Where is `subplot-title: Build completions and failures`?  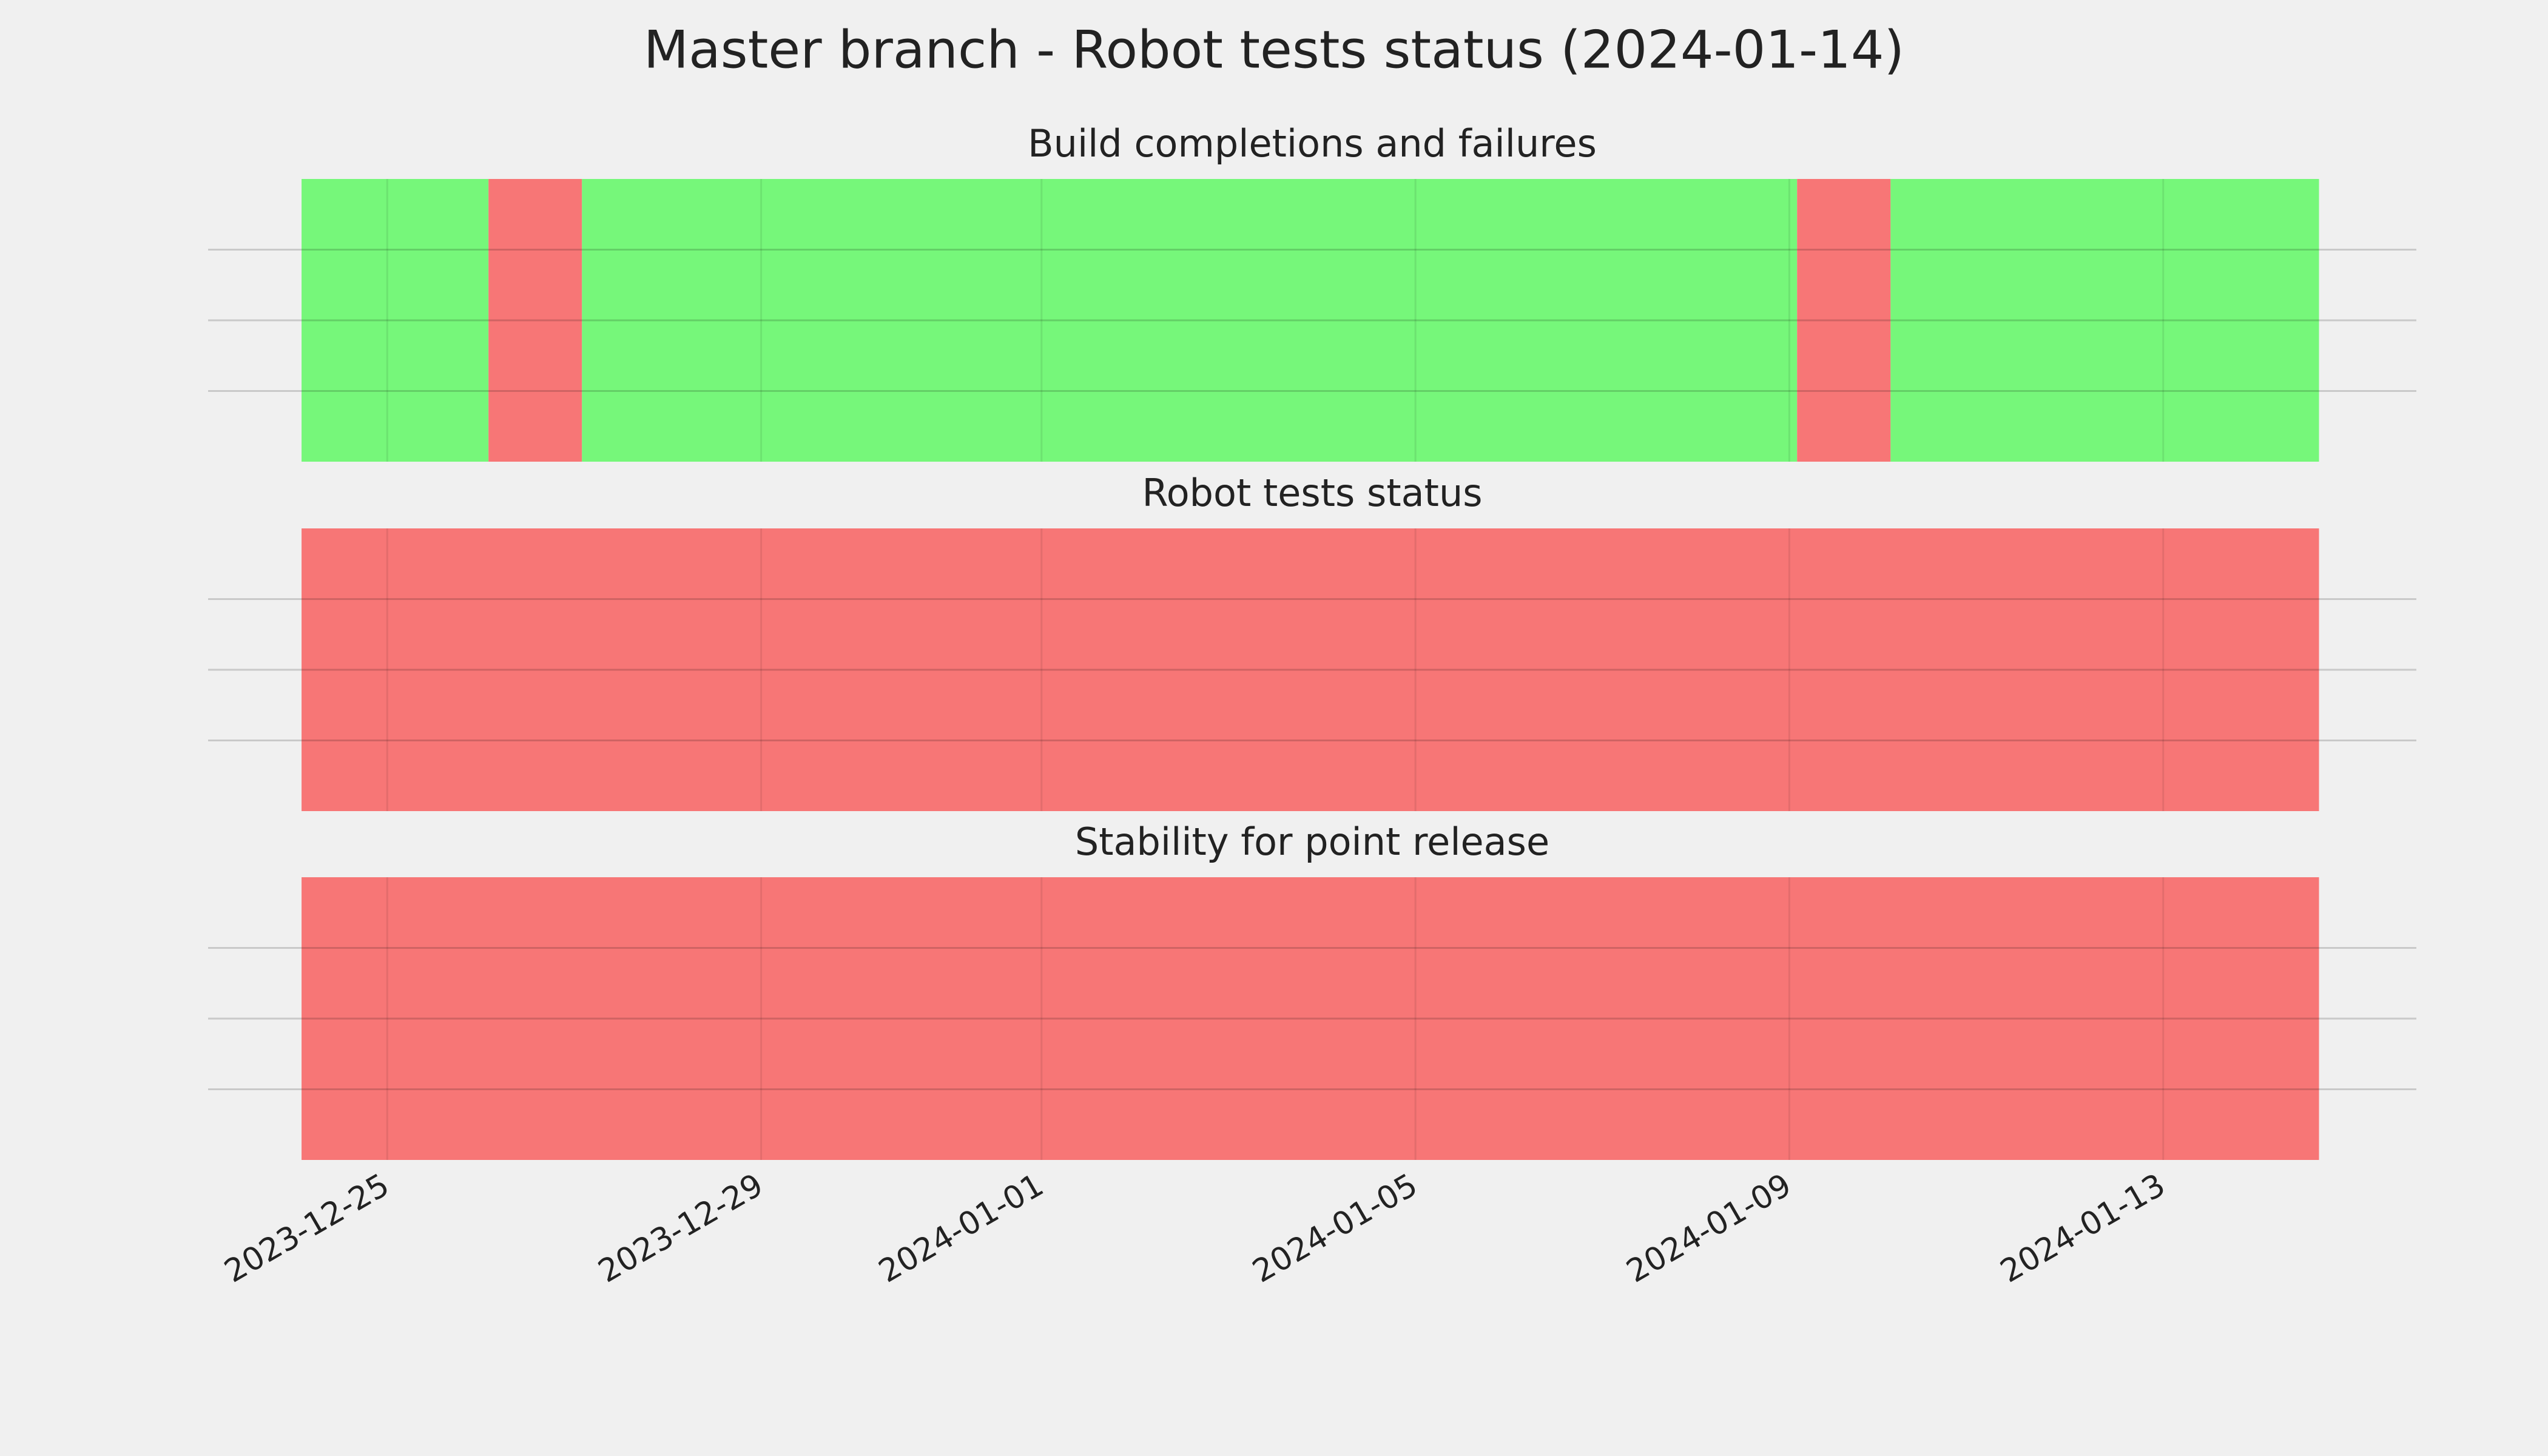 subplot-title: Build completions and failures is located at coordinates (1312, 143).